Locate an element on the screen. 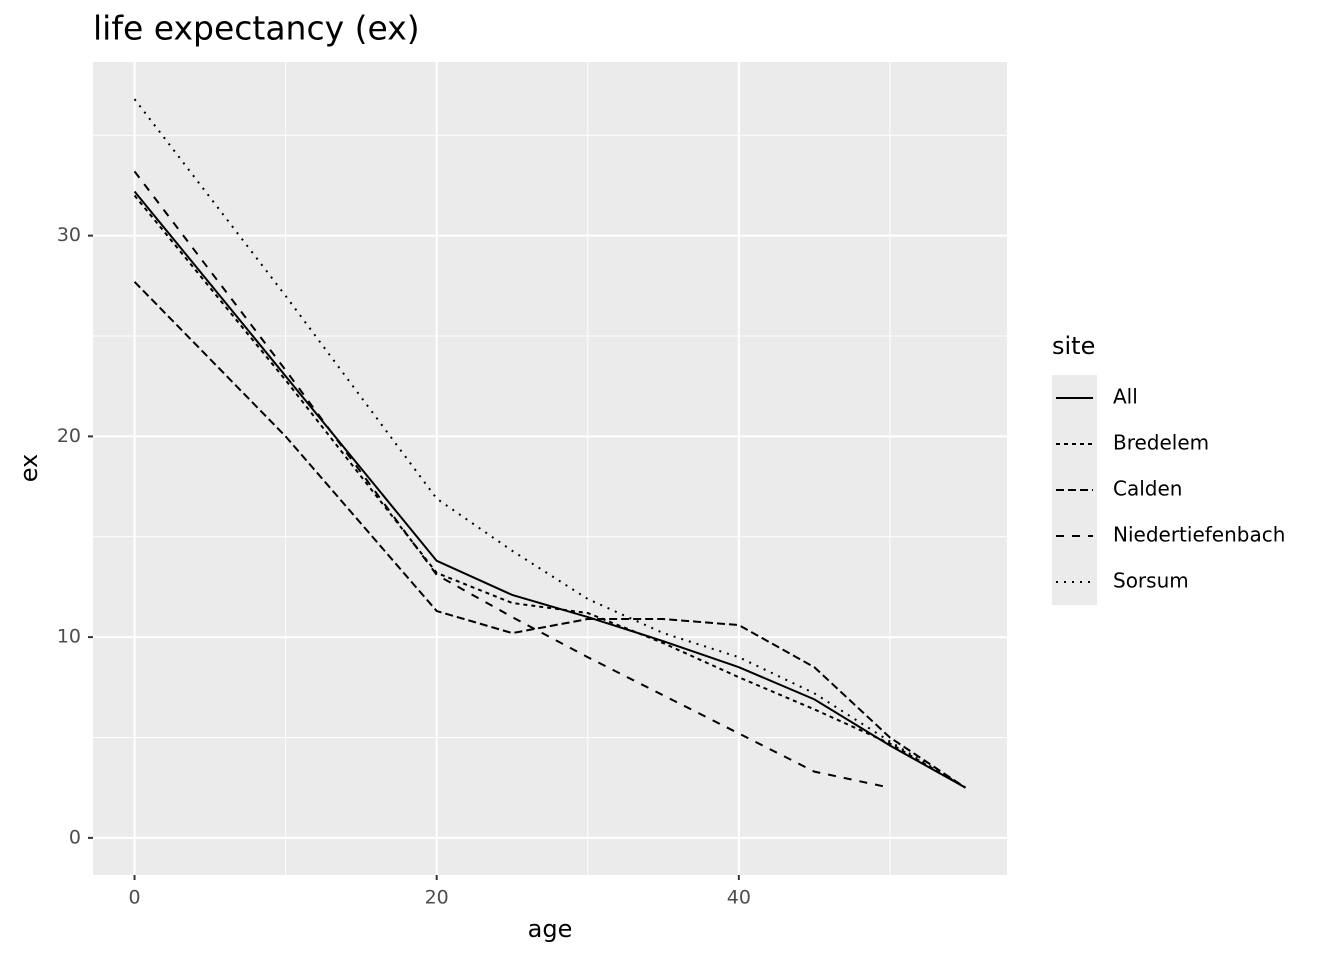 This screenshot has height=960, width=1344. y-axis-label: ex is located at coordinates (29, 468).